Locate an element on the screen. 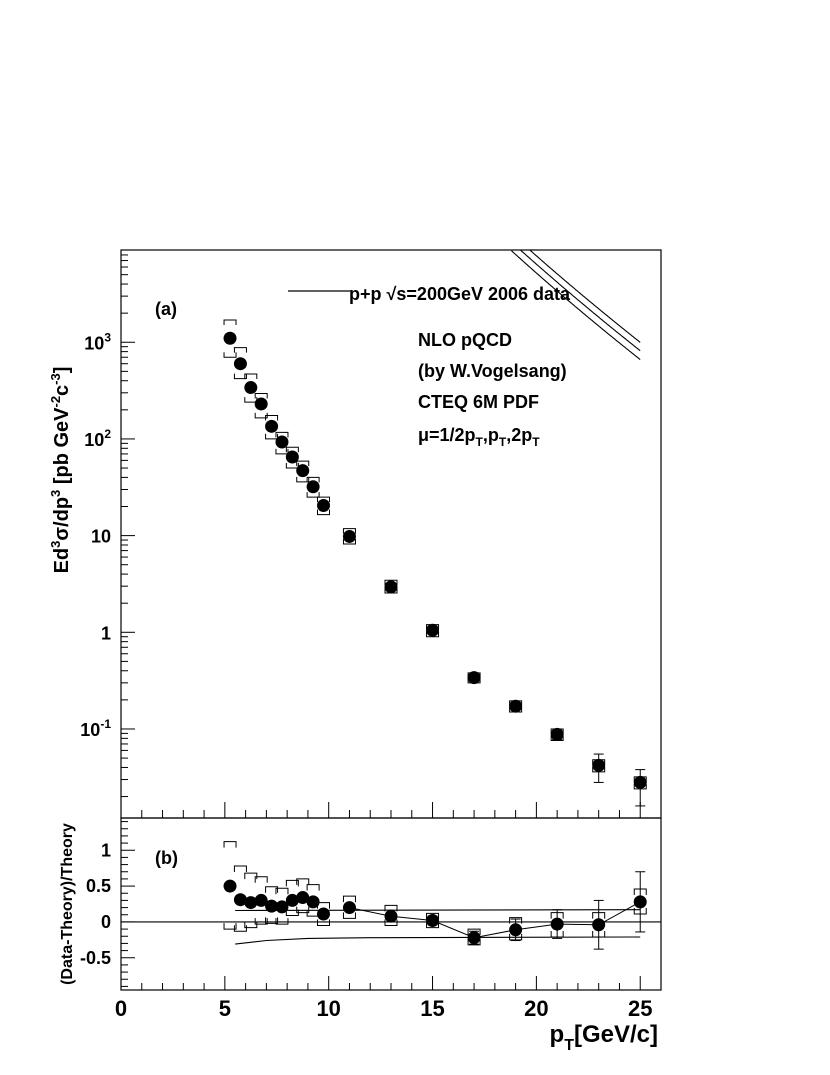 The height and width of the screenshot is (1075, 830). mu-symbol: μ is located at coordinates (423, 435).